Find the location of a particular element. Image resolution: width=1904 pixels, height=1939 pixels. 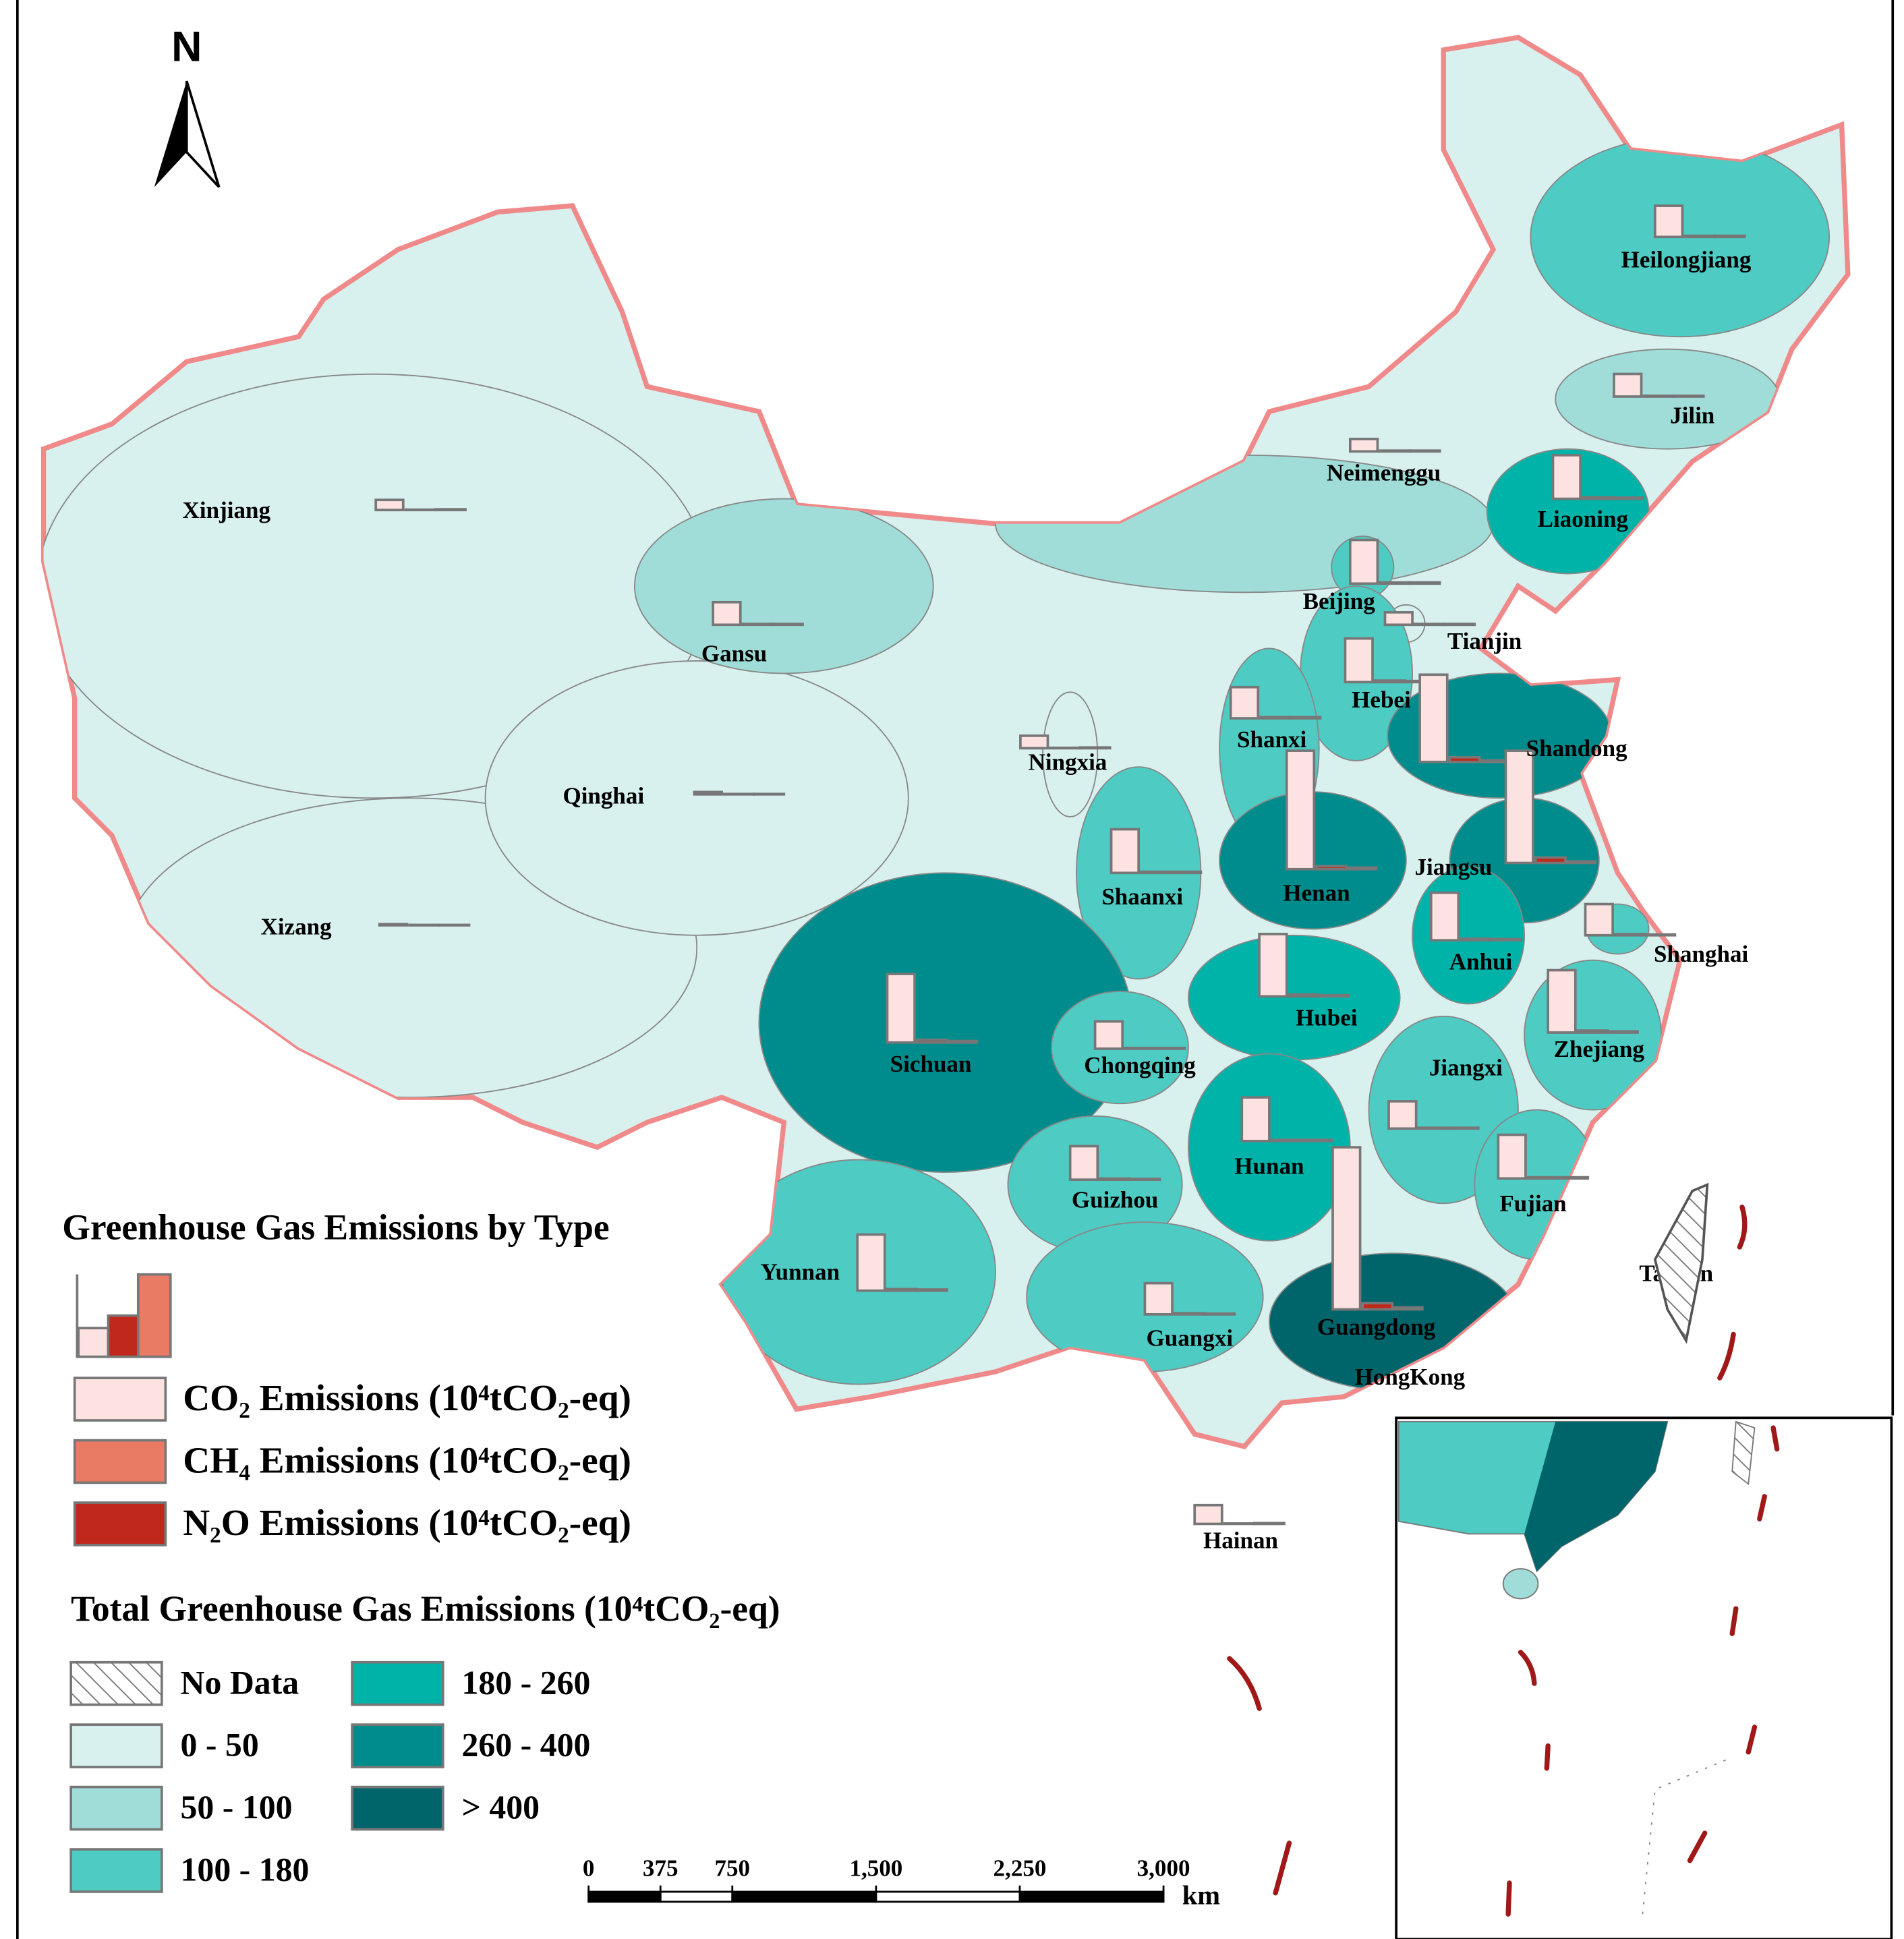

scale-label: 375 is located at coordinates (661, 1868).